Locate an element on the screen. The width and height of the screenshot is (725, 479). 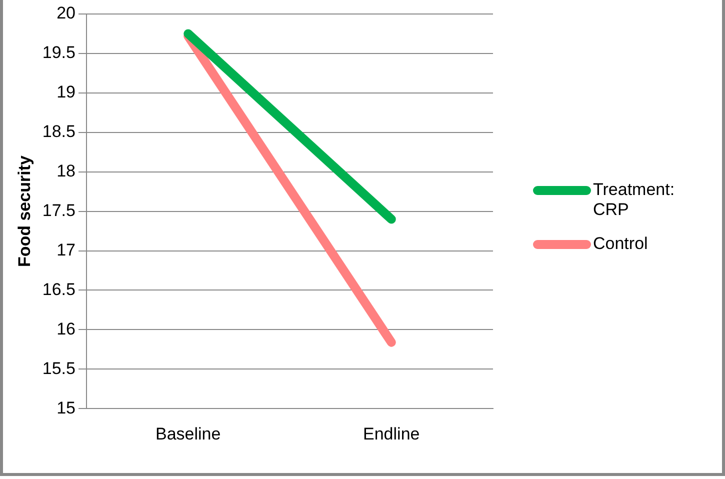
y-tick-label: 16.5 is located at coordinates (59, 289).